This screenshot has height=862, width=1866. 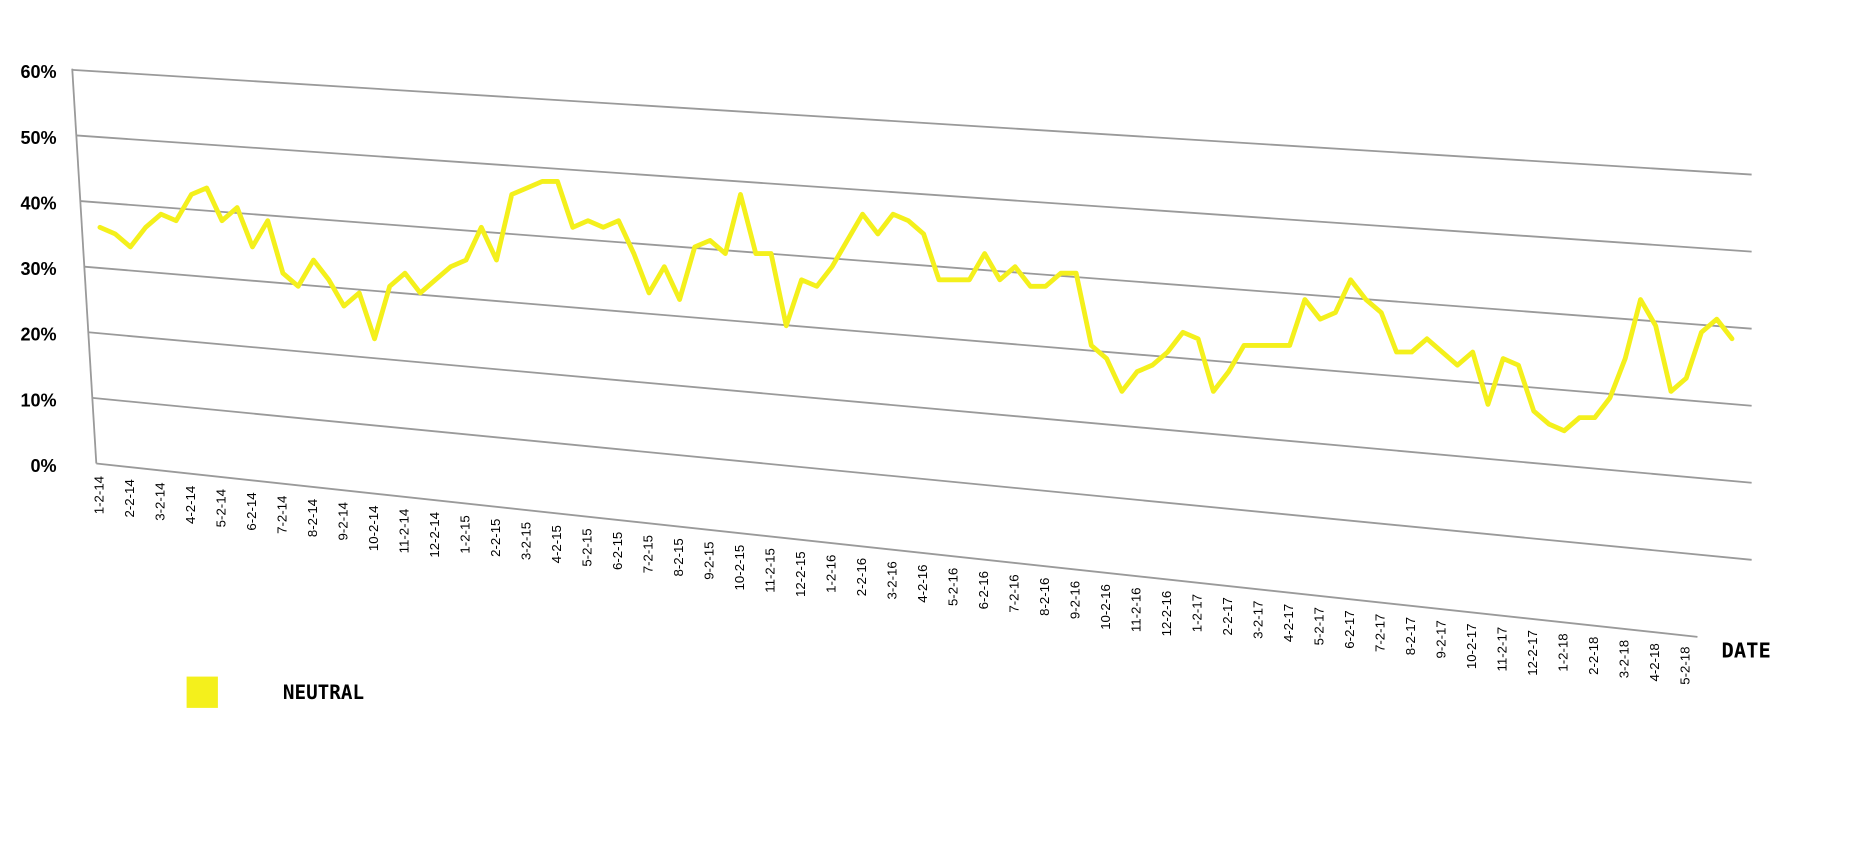 I want to click on x-tick-label: 9-2-16, so click(x=1075, y=600).